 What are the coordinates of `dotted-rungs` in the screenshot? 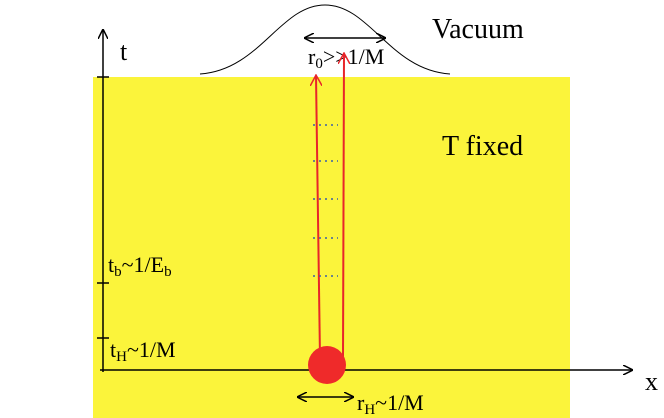 It's located at (325, 200).